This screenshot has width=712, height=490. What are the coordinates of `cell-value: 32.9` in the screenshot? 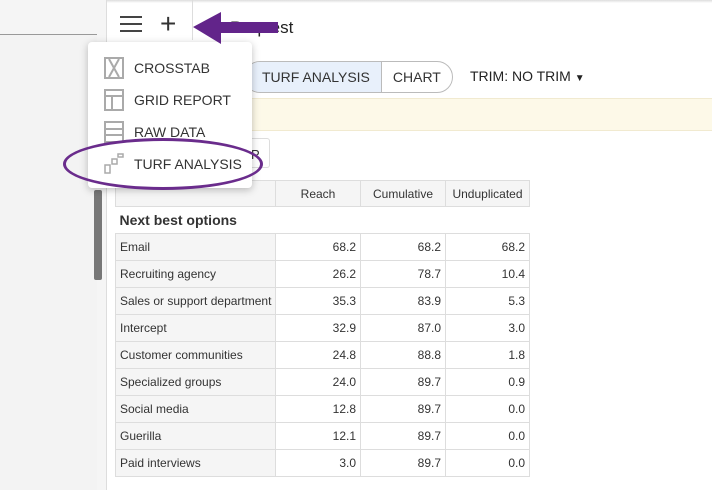 It's located at (318, 328).